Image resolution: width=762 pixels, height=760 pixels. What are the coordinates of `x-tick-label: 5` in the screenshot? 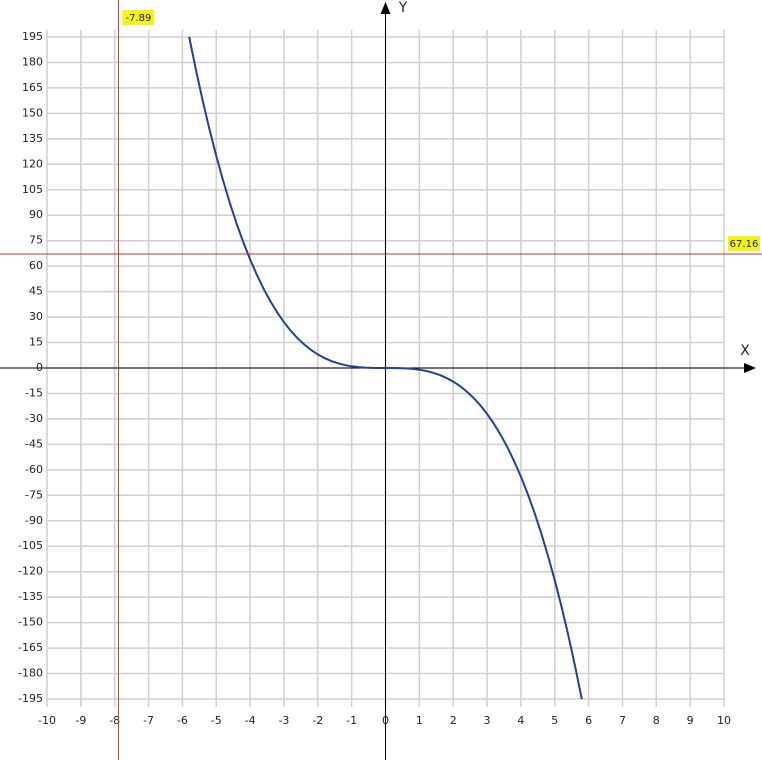 It's located at (554, 720).